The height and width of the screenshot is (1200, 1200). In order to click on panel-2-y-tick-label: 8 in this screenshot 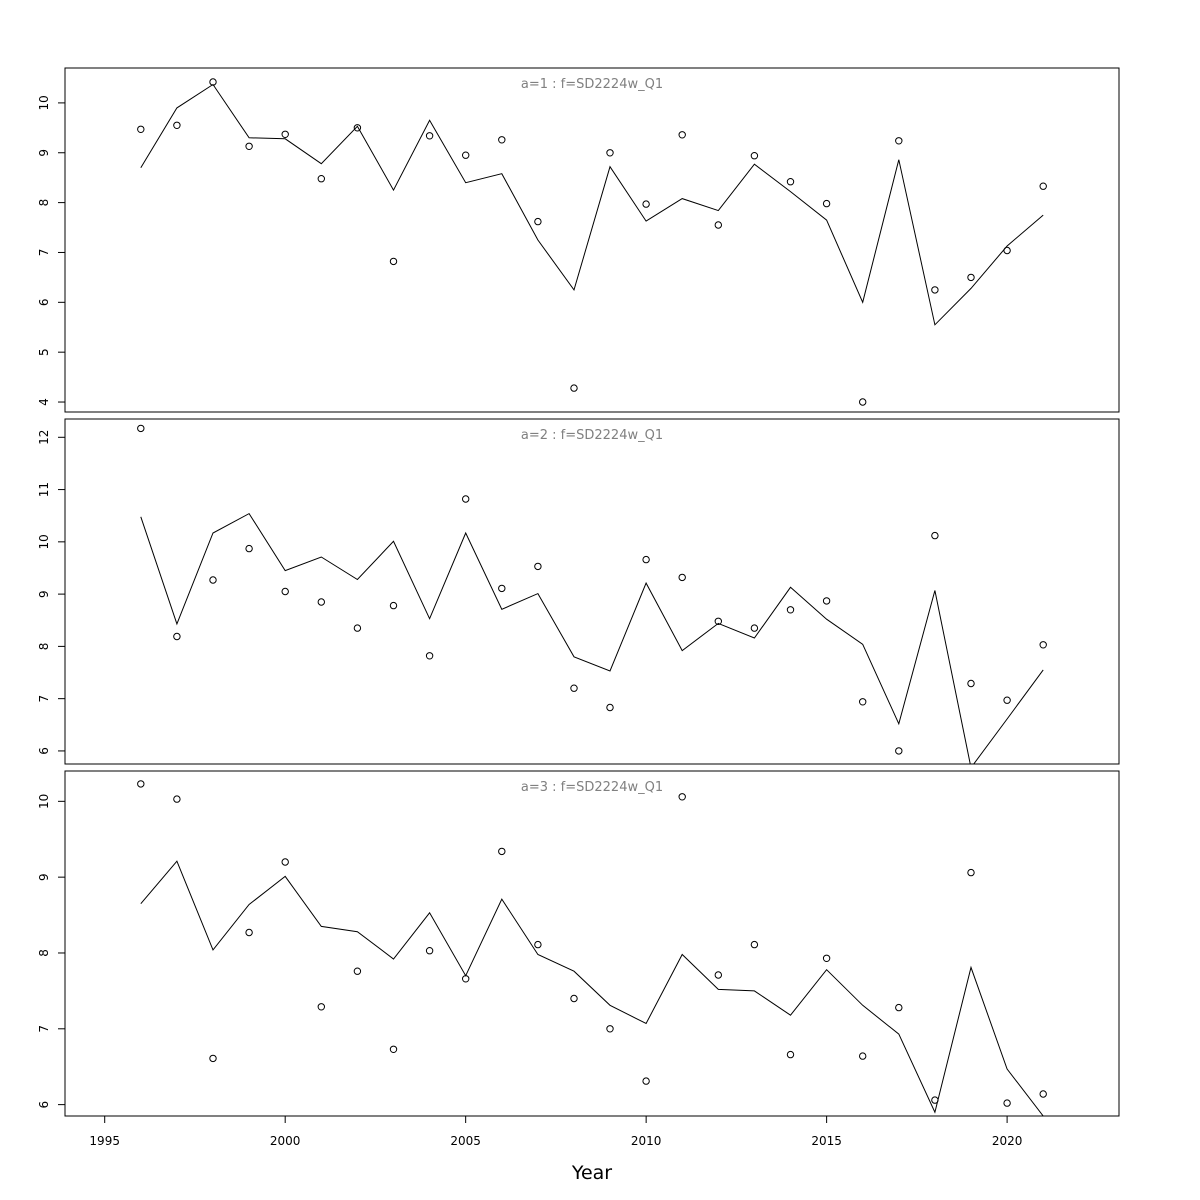, I will do `click(44, 647)`.